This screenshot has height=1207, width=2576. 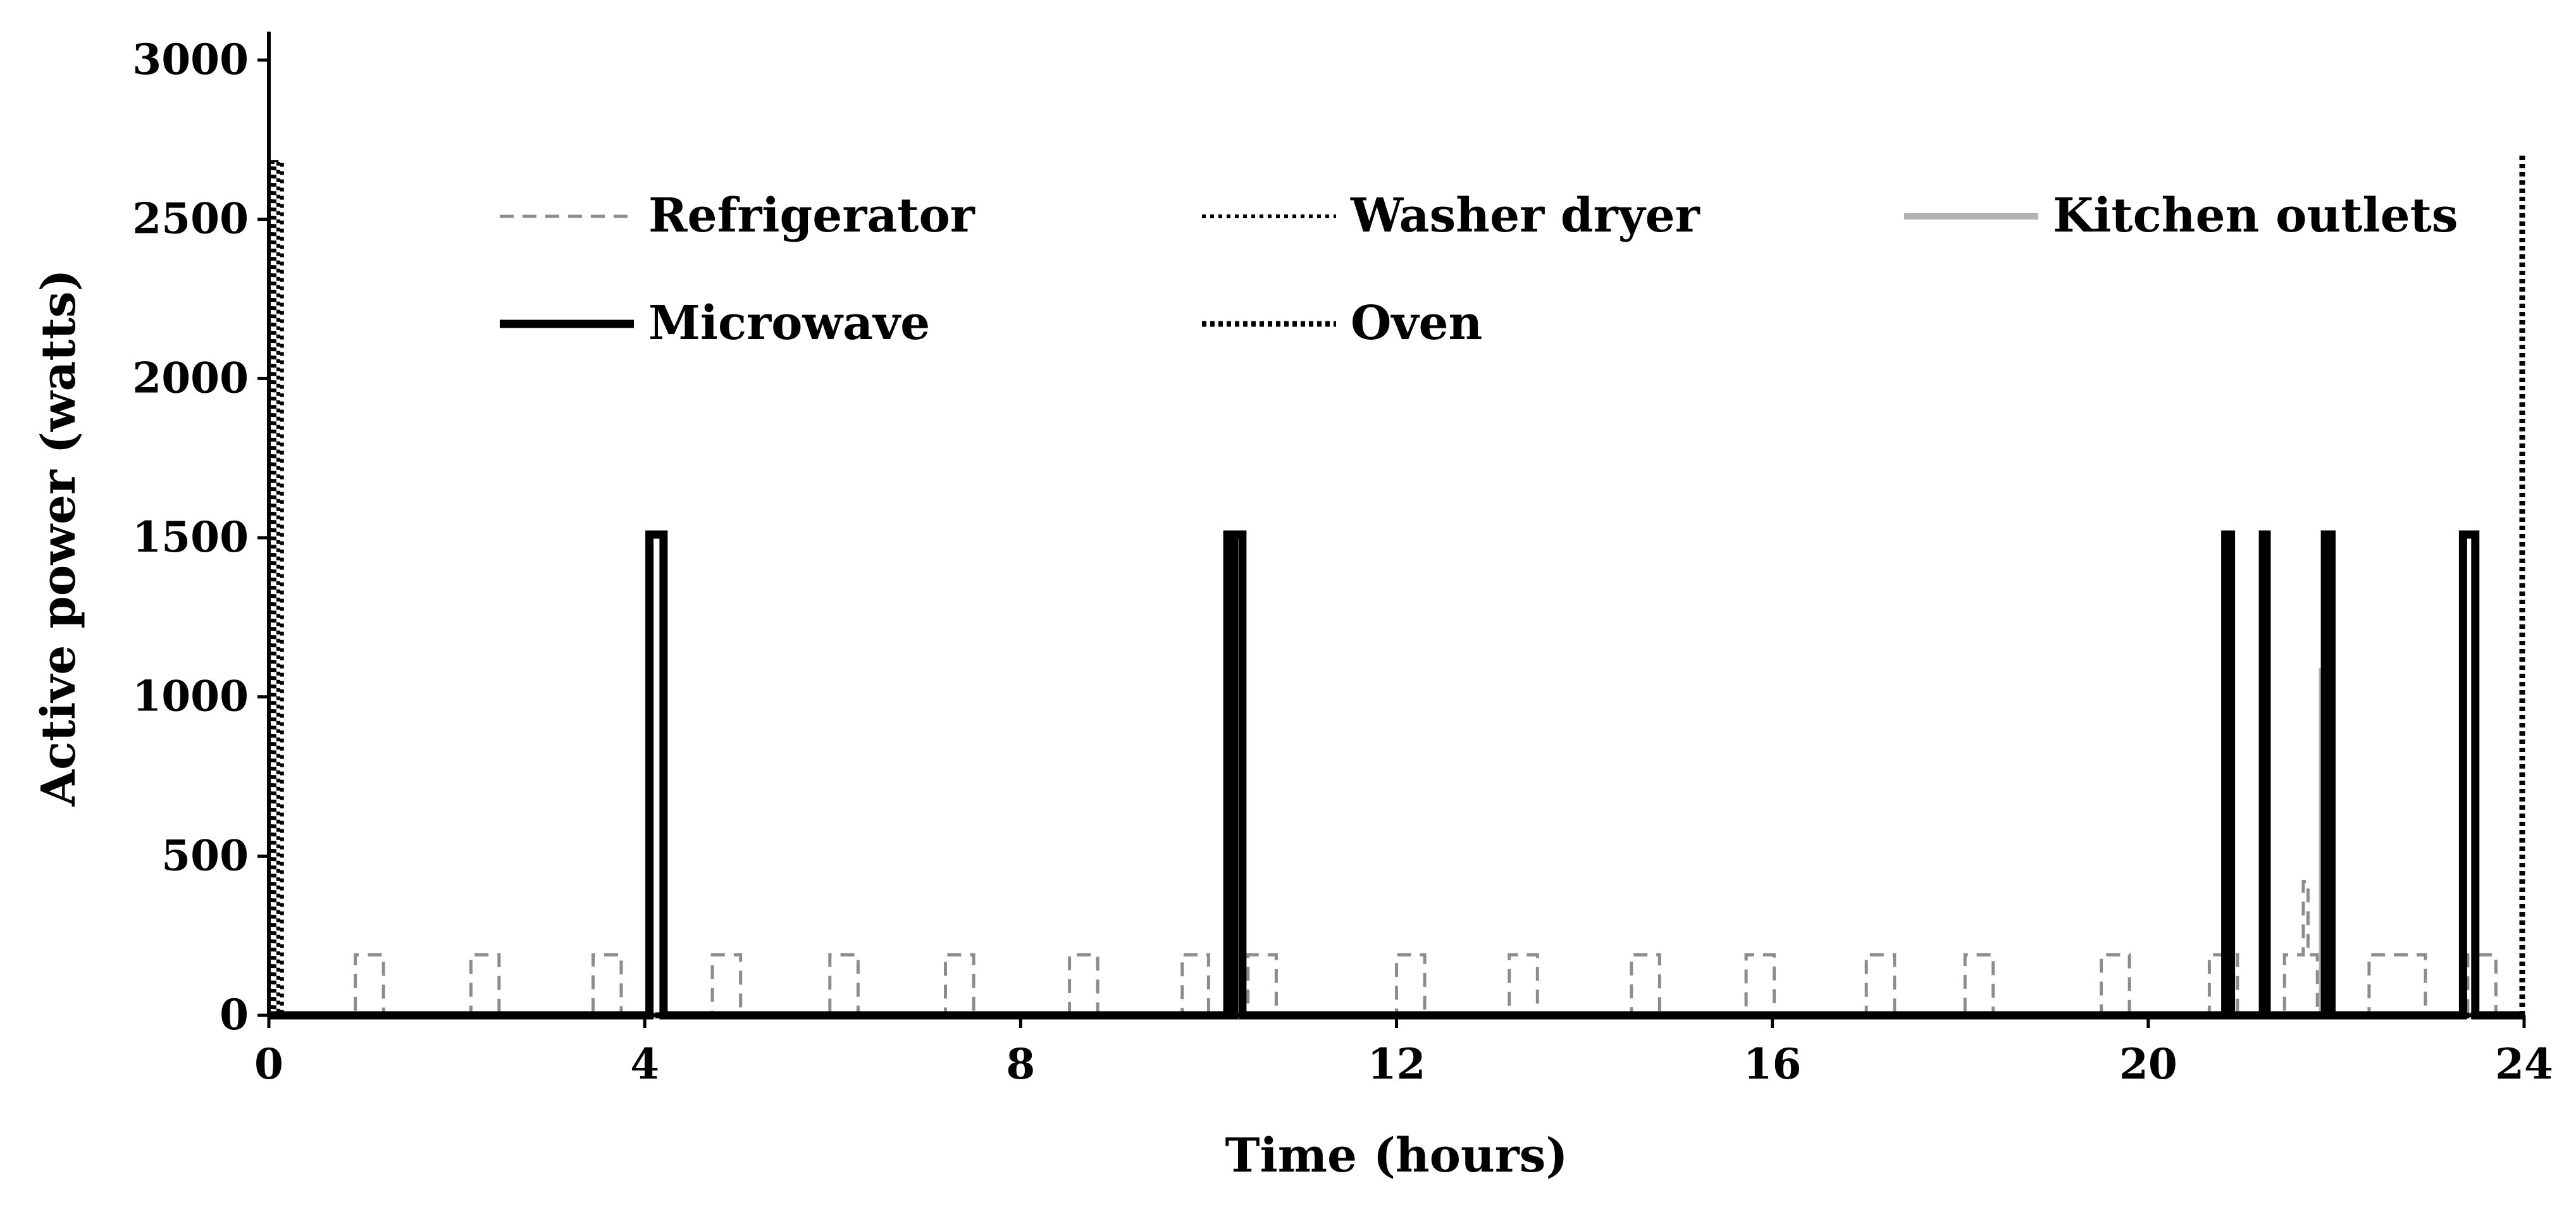 What do you see at coordinates (2524, 1064) in the screenshot?
I see `x-tick-label: 24` at bounding box center [2524, 1064].